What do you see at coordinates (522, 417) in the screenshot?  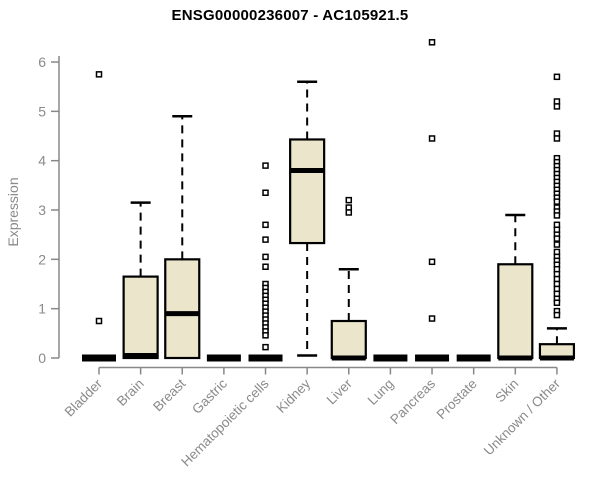 I see `x-axis-label: Unknown / Other` at bounding box center [522, 417].